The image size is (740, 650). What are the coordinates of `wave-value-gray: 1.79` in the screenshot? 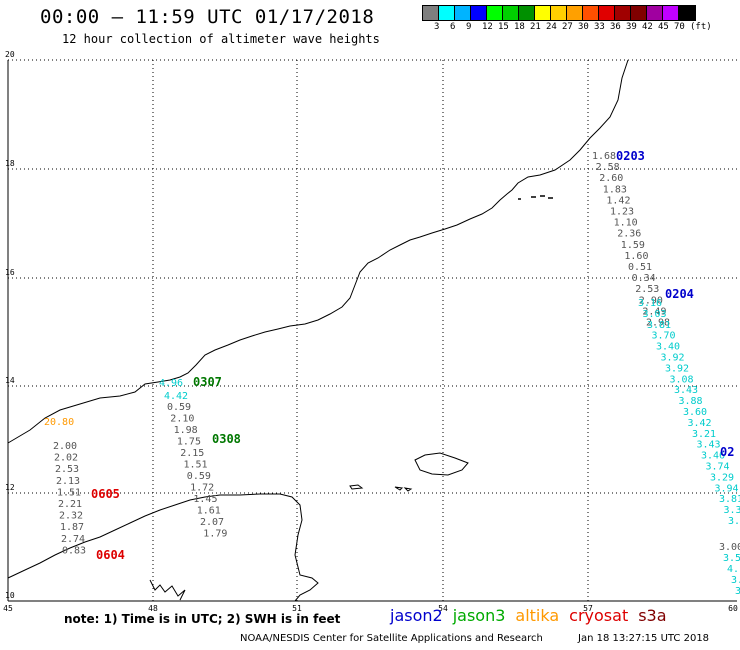 It's located at (215, 534).